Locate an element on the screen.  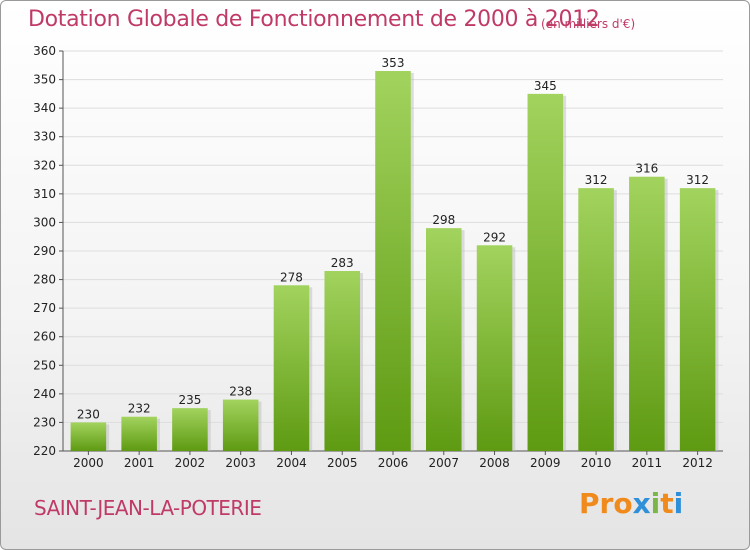
x-tick-label-2004: 2004 is located at coordinates (291, 463).